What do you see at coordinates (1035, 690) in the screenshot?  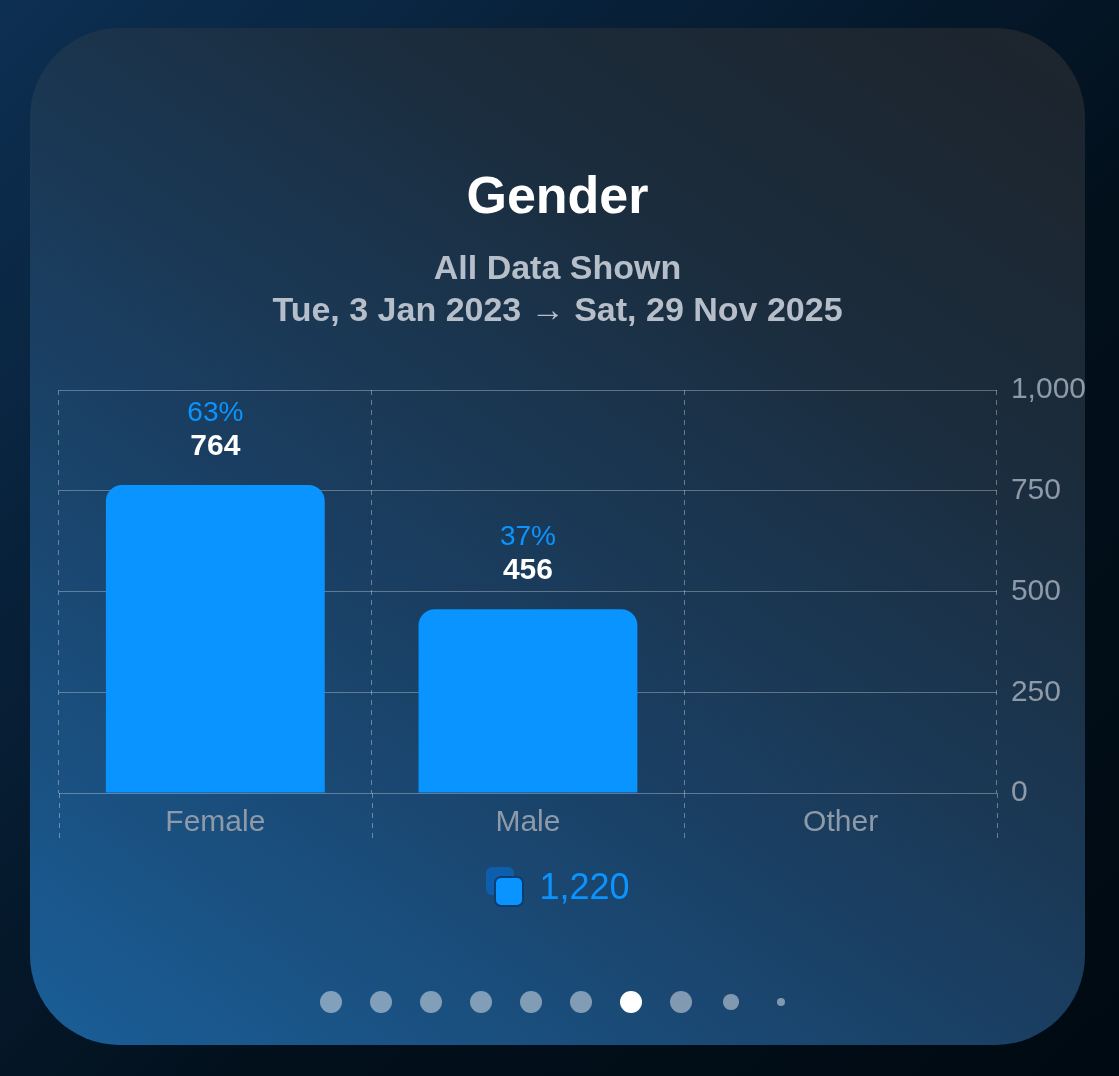 I see `y-tick-label: 250` at bounding box center [1035, 690].